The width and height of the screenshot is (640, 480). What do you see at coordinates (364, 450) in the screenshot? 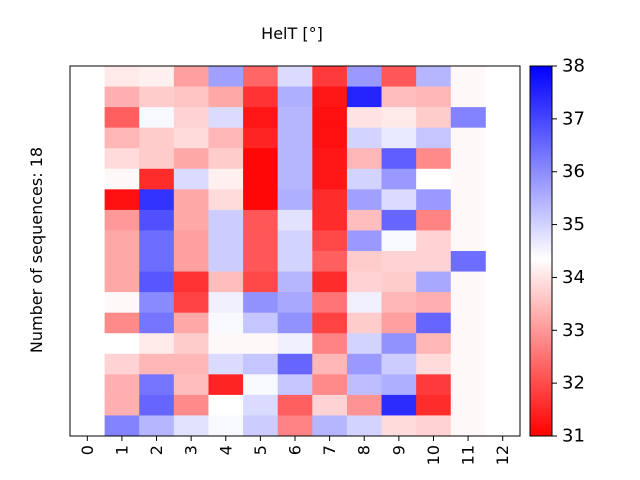
I see `x-tick-label: 8` at bounding box center [364, 450].